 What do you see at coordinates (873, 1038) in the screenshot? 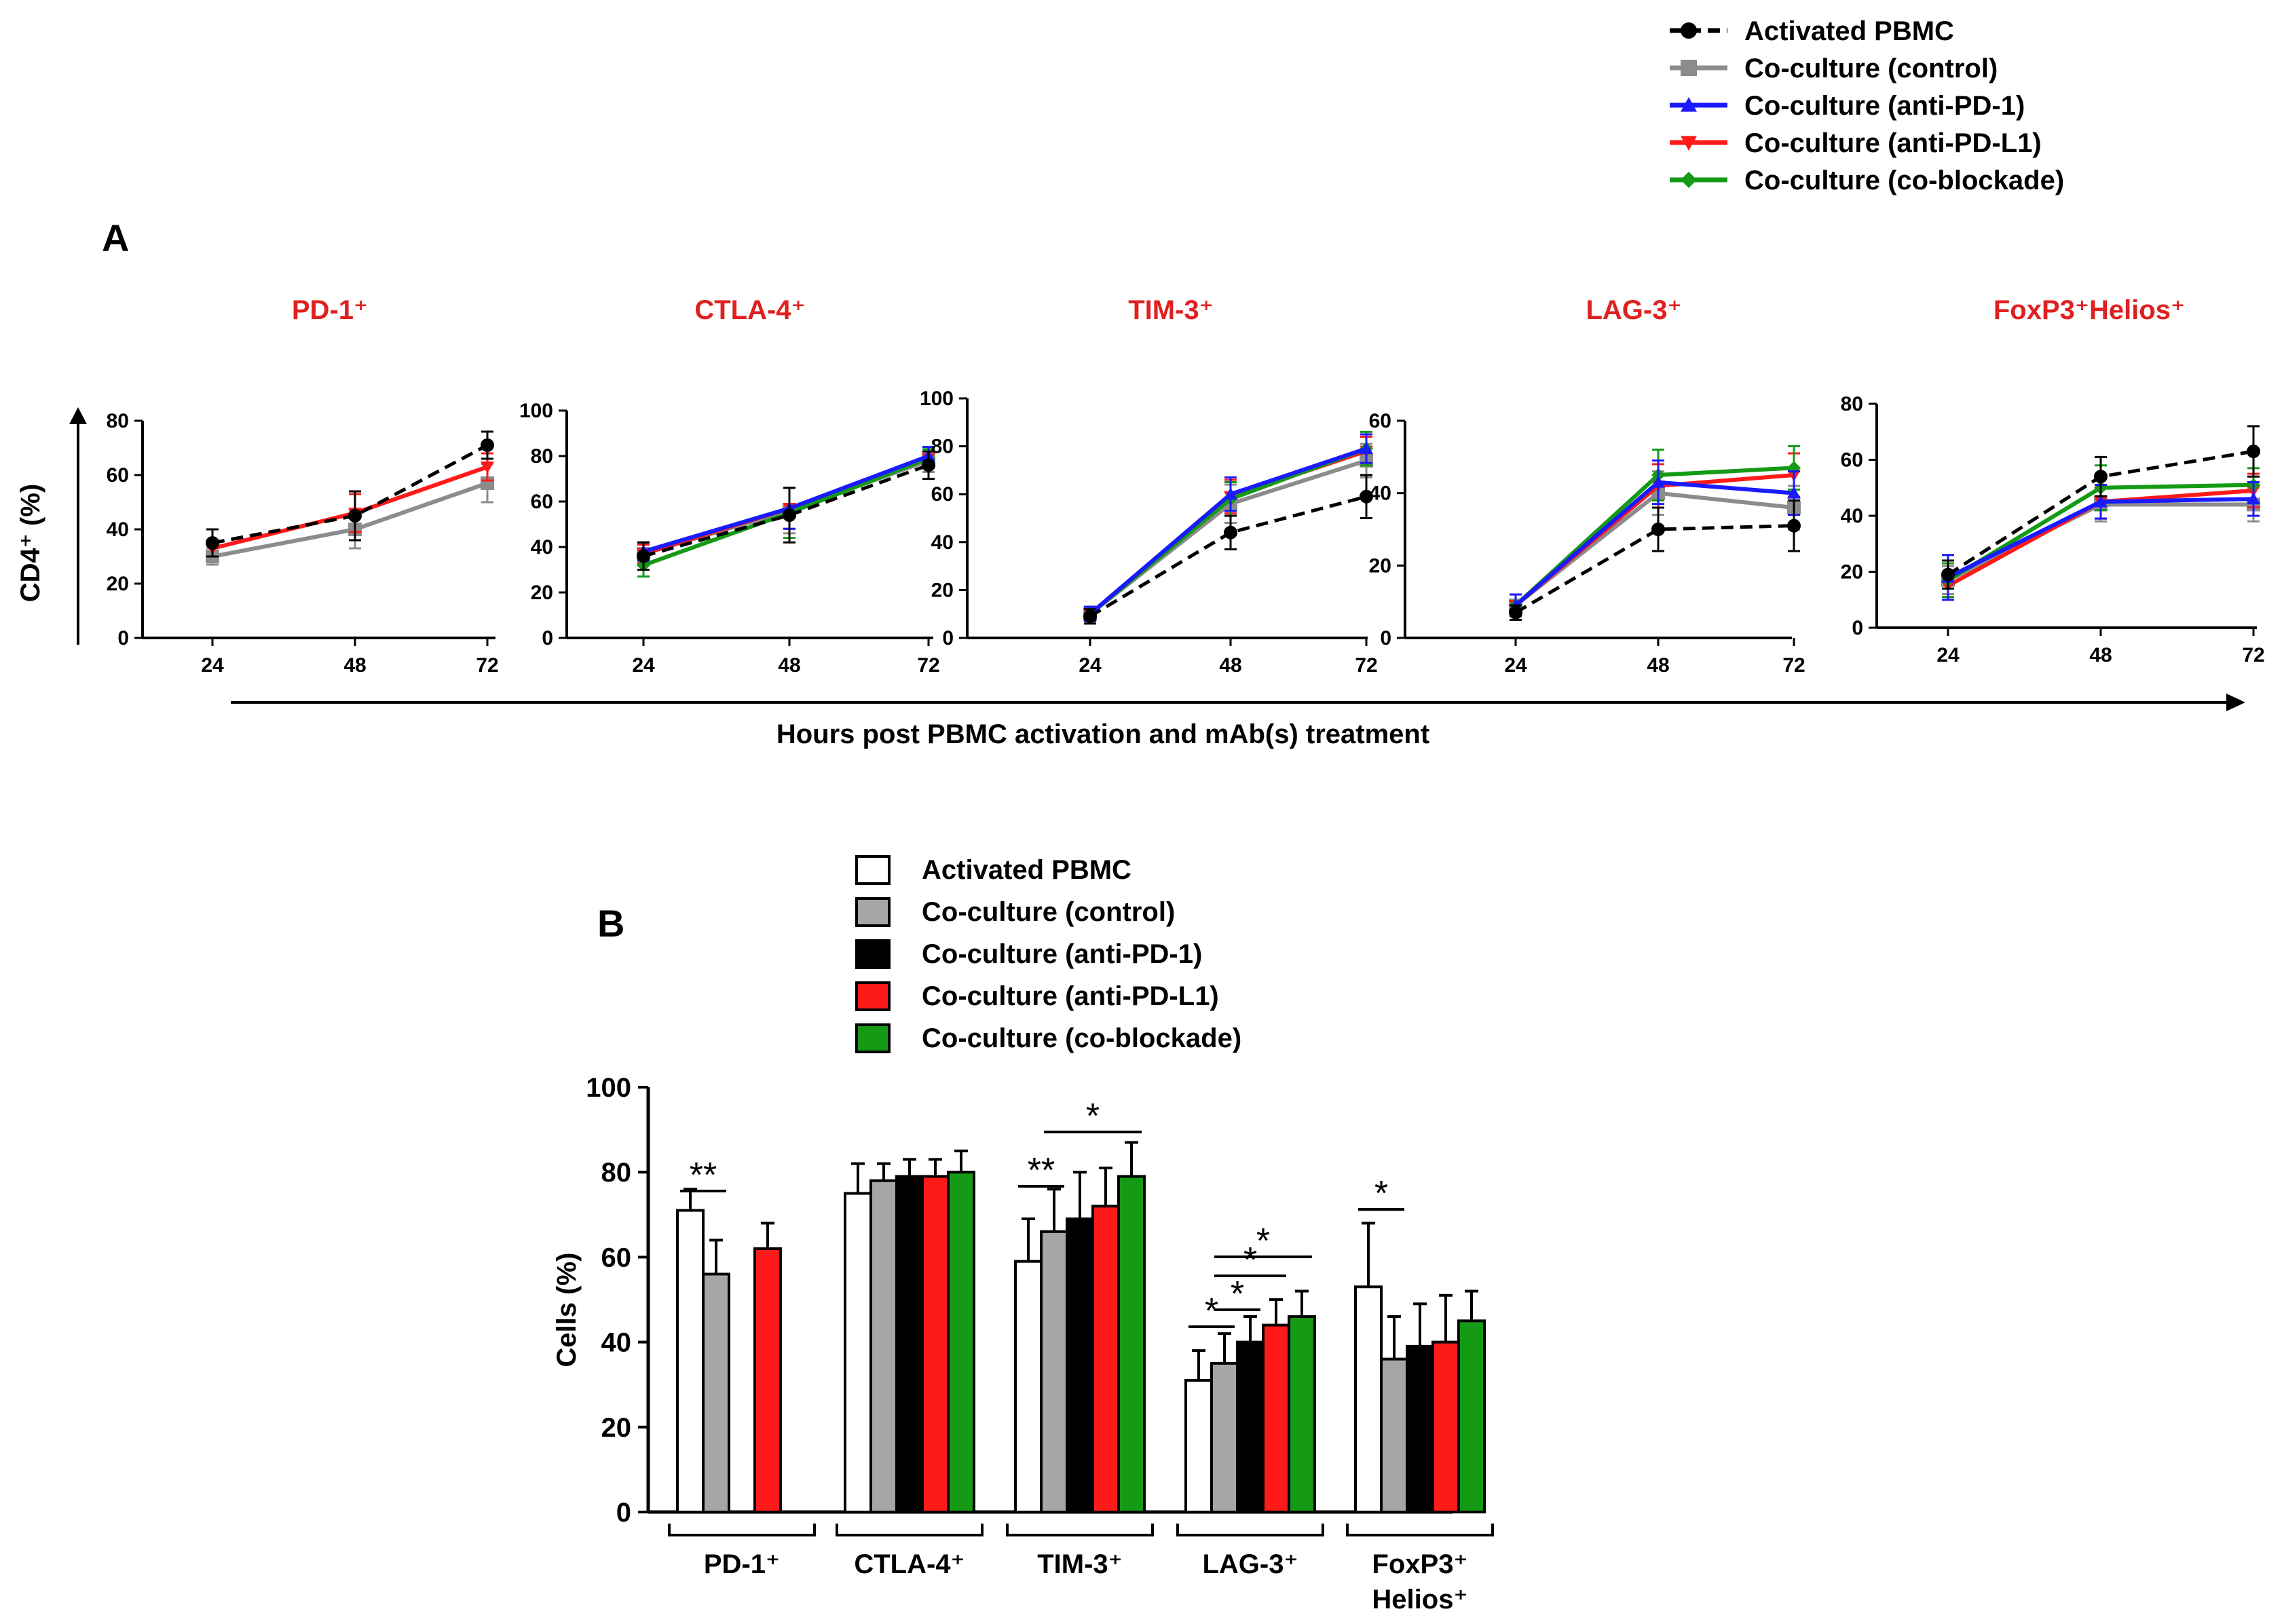
I see `legend-swatch` at bounding box center [873, 1038].